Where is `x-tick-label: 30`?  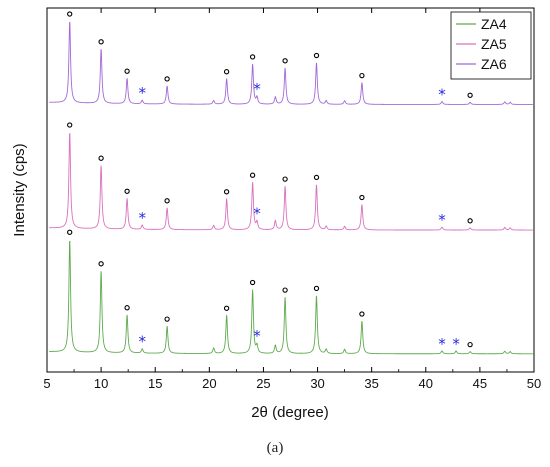
x-tick-label: 30 is located at coordinates (317, 383).